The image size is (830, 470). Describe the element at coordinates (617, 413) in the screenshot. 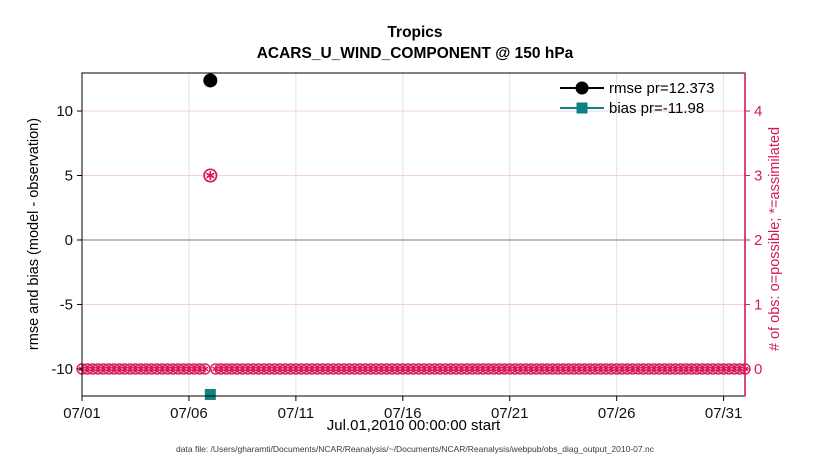

I see `tick-label: 07/26` at that location.